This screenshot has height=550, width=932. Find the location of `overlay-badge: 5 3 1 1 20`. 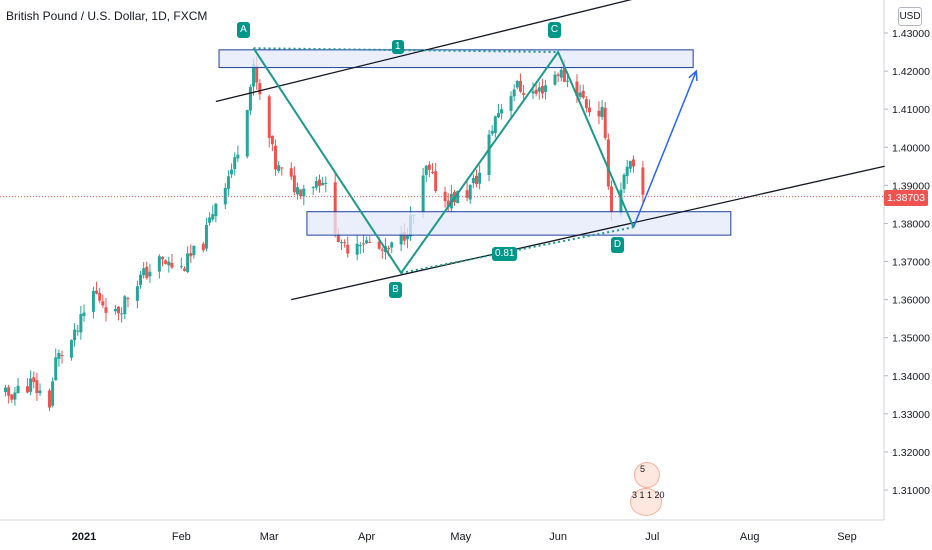

overlay-badge: 5 3 1 1 20 is located at coordinates (650, 489).